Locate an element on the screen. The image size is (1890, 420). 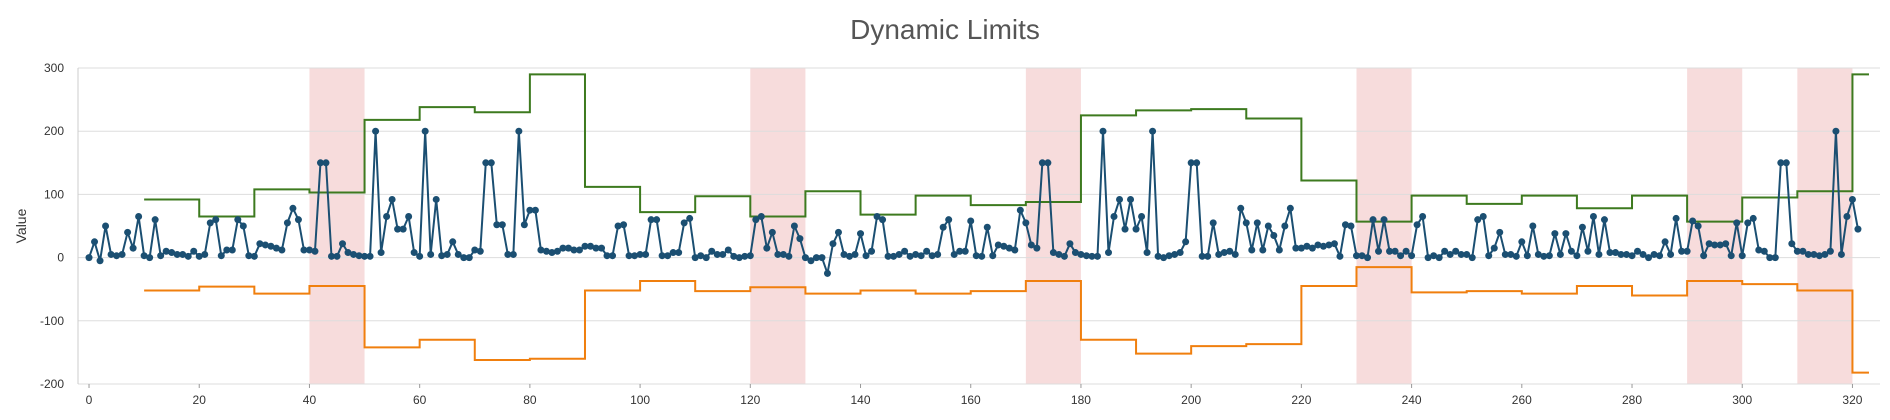
x-tick-label: 320 is located at coordinates (1852, 400).